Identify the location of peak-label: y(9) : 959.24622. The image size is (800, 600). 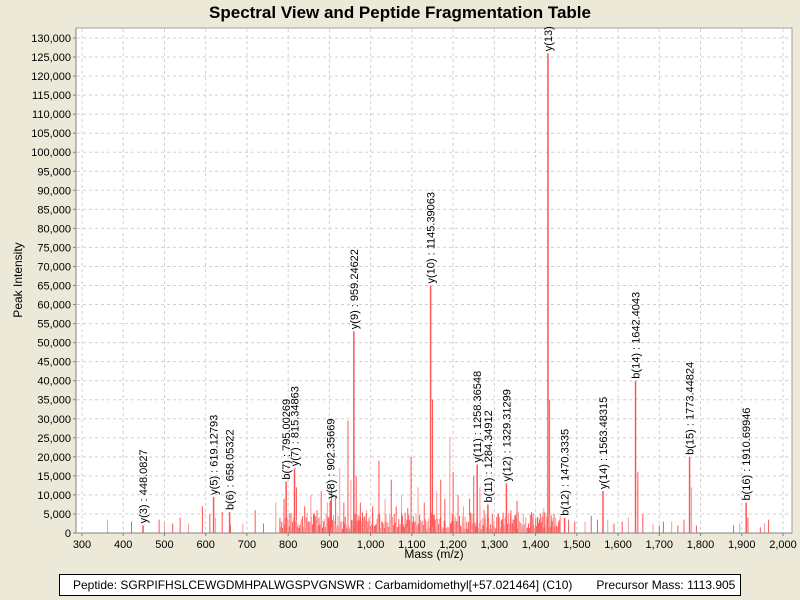
(355, 289).